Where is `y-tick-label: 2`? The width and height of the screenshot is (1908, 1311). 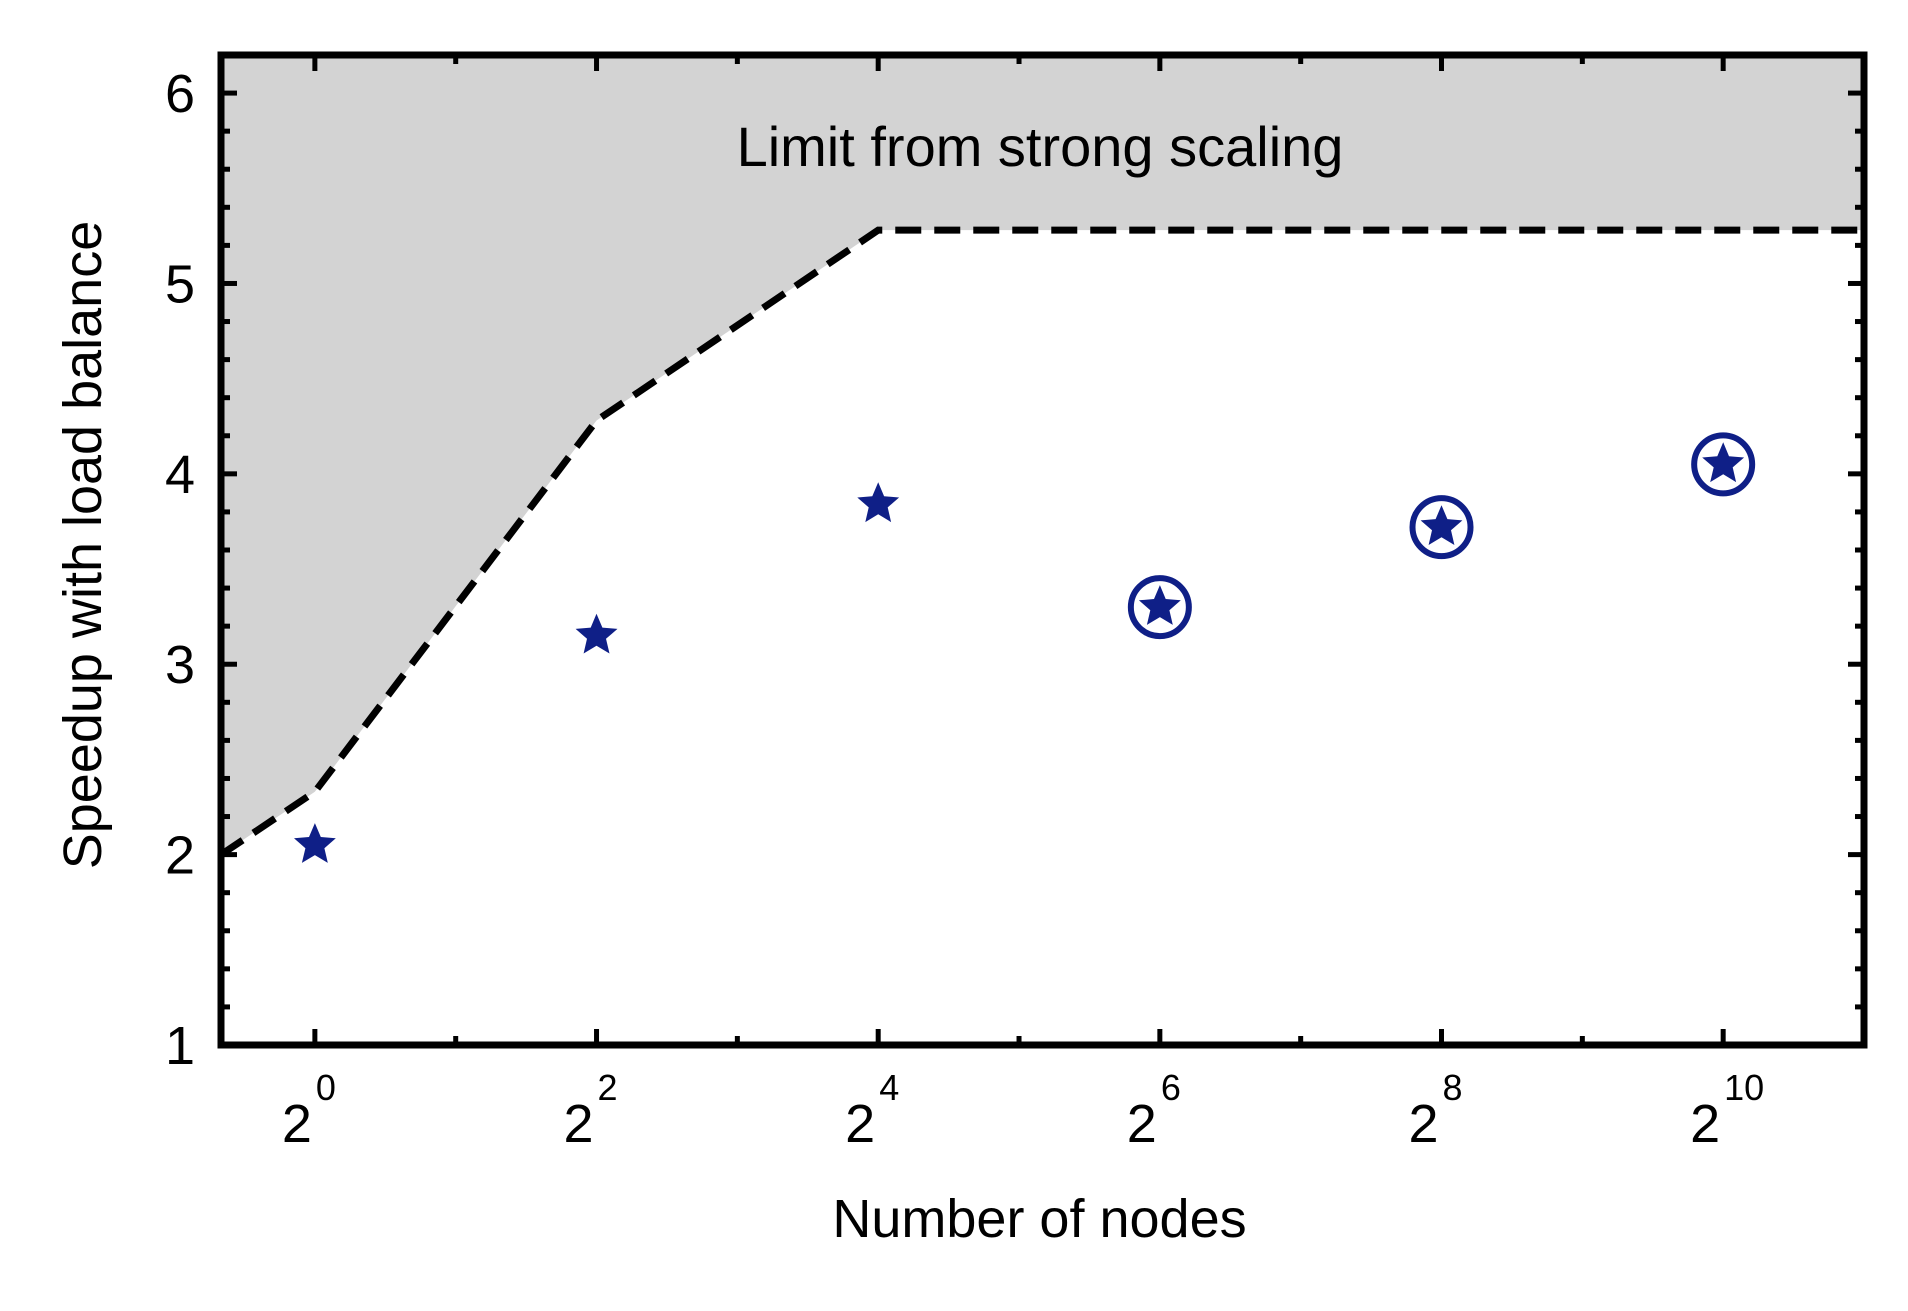 y-tick-label: 2 is located at coordinates (180, 856).